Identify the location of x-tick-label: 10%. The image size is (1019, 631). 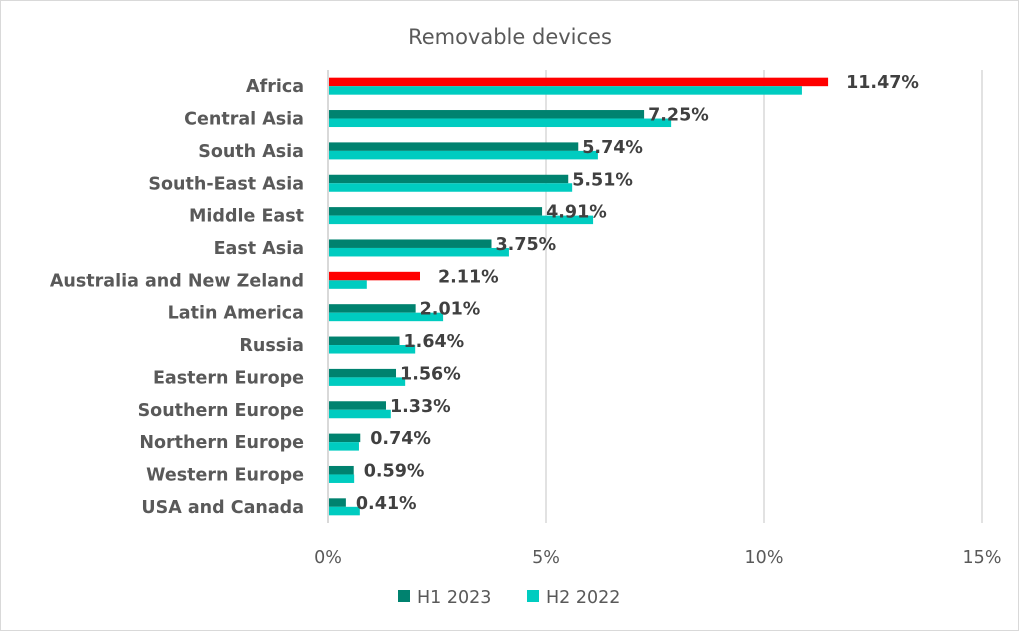
(764, 558).